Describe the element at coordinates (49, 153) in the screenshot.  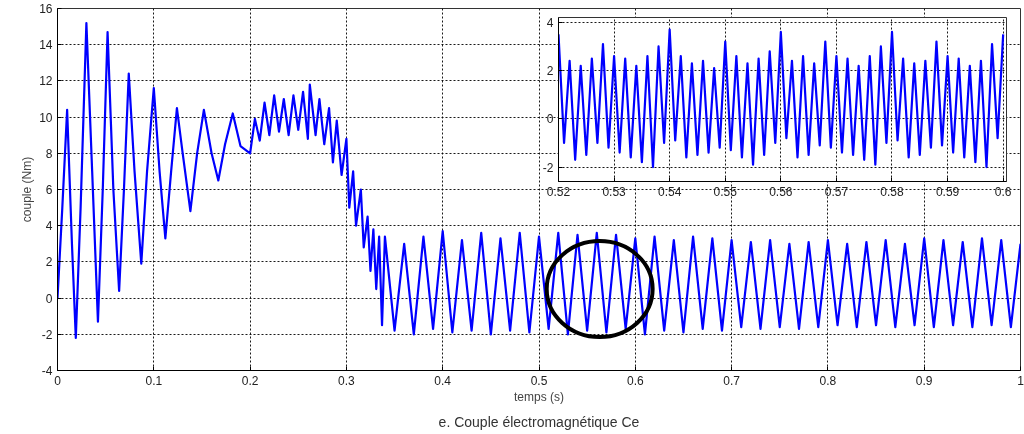
I see `y-tick-label: 8` at that location.